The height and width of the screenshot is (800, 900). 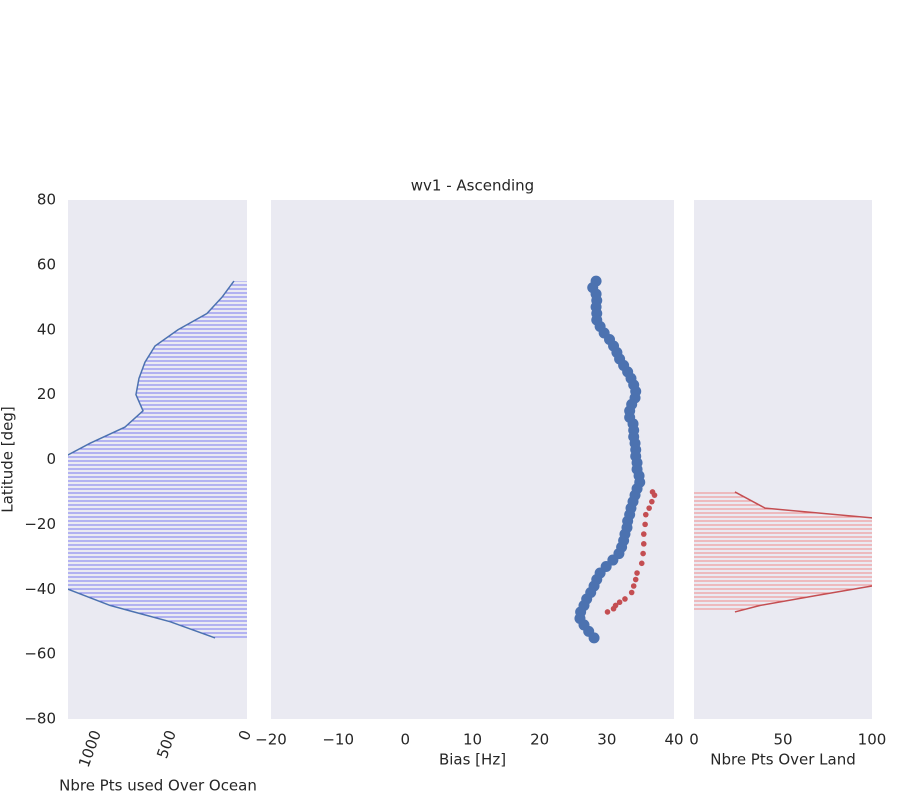 What do you see at coordinates (472, 186) in the screenshot?
I see `chart-title: wv1 - Ascending` at bounding box center [472, 186].